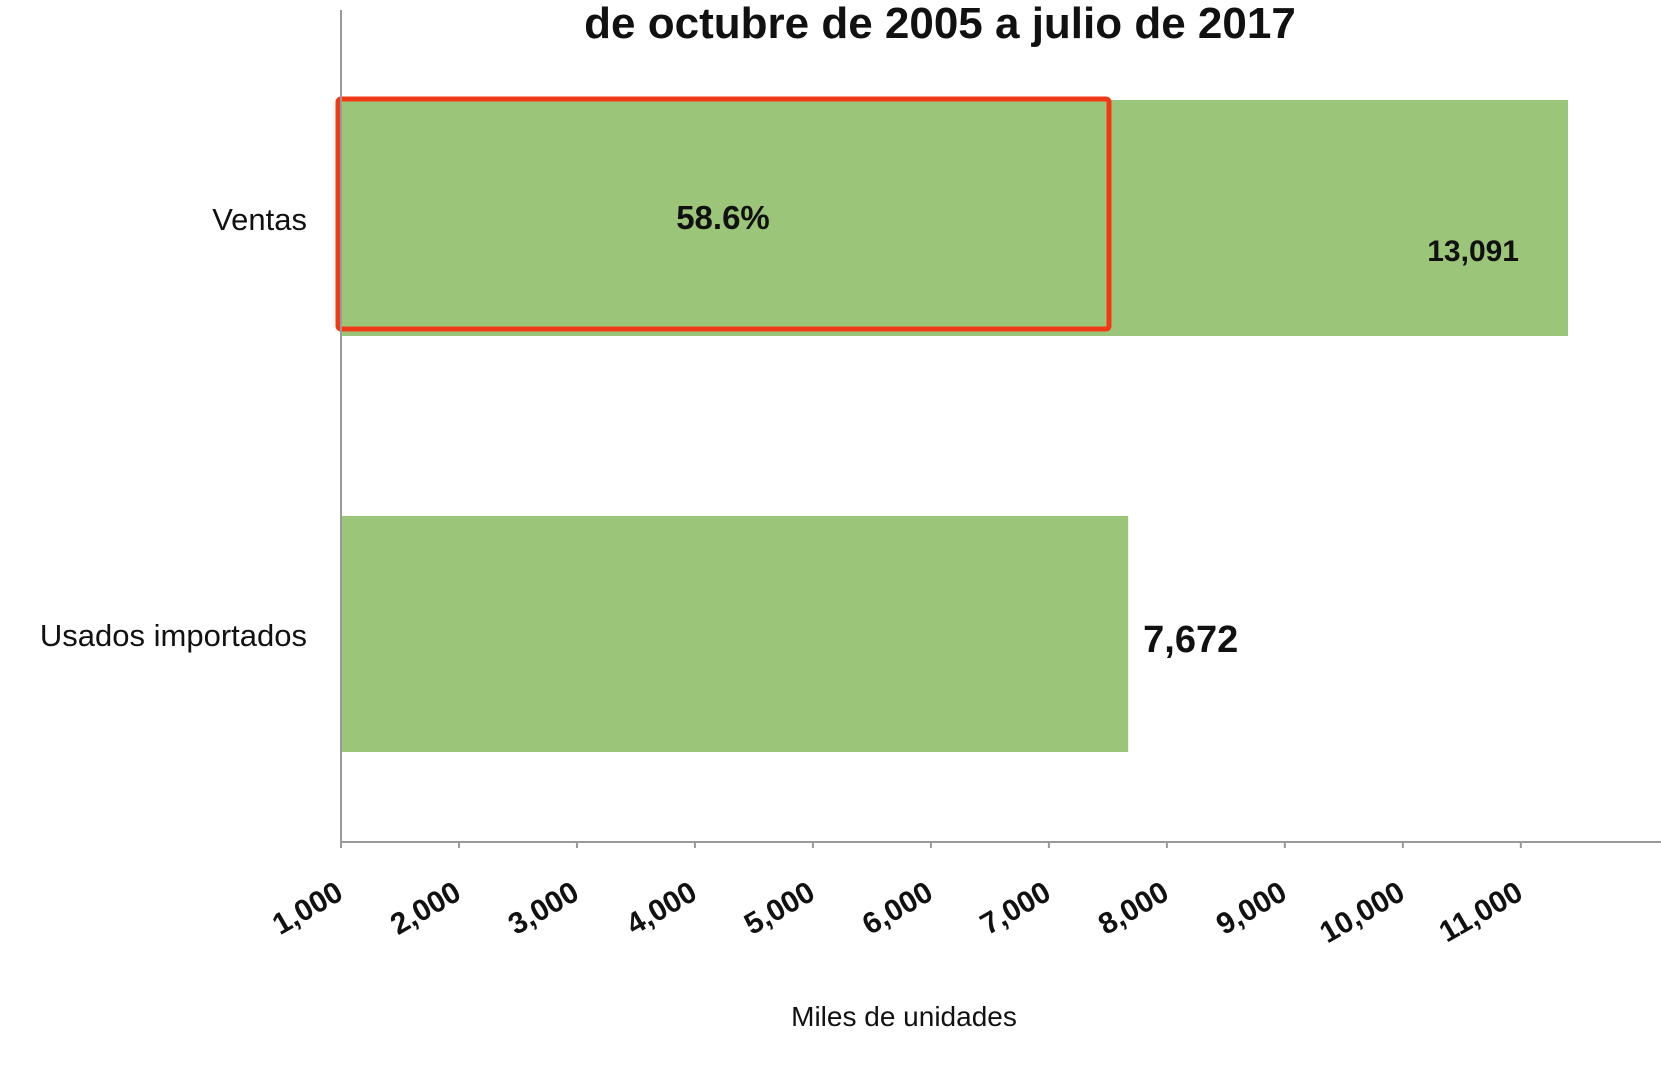  I want to click on x-tick-label: 8,000, so click(1134, 908).